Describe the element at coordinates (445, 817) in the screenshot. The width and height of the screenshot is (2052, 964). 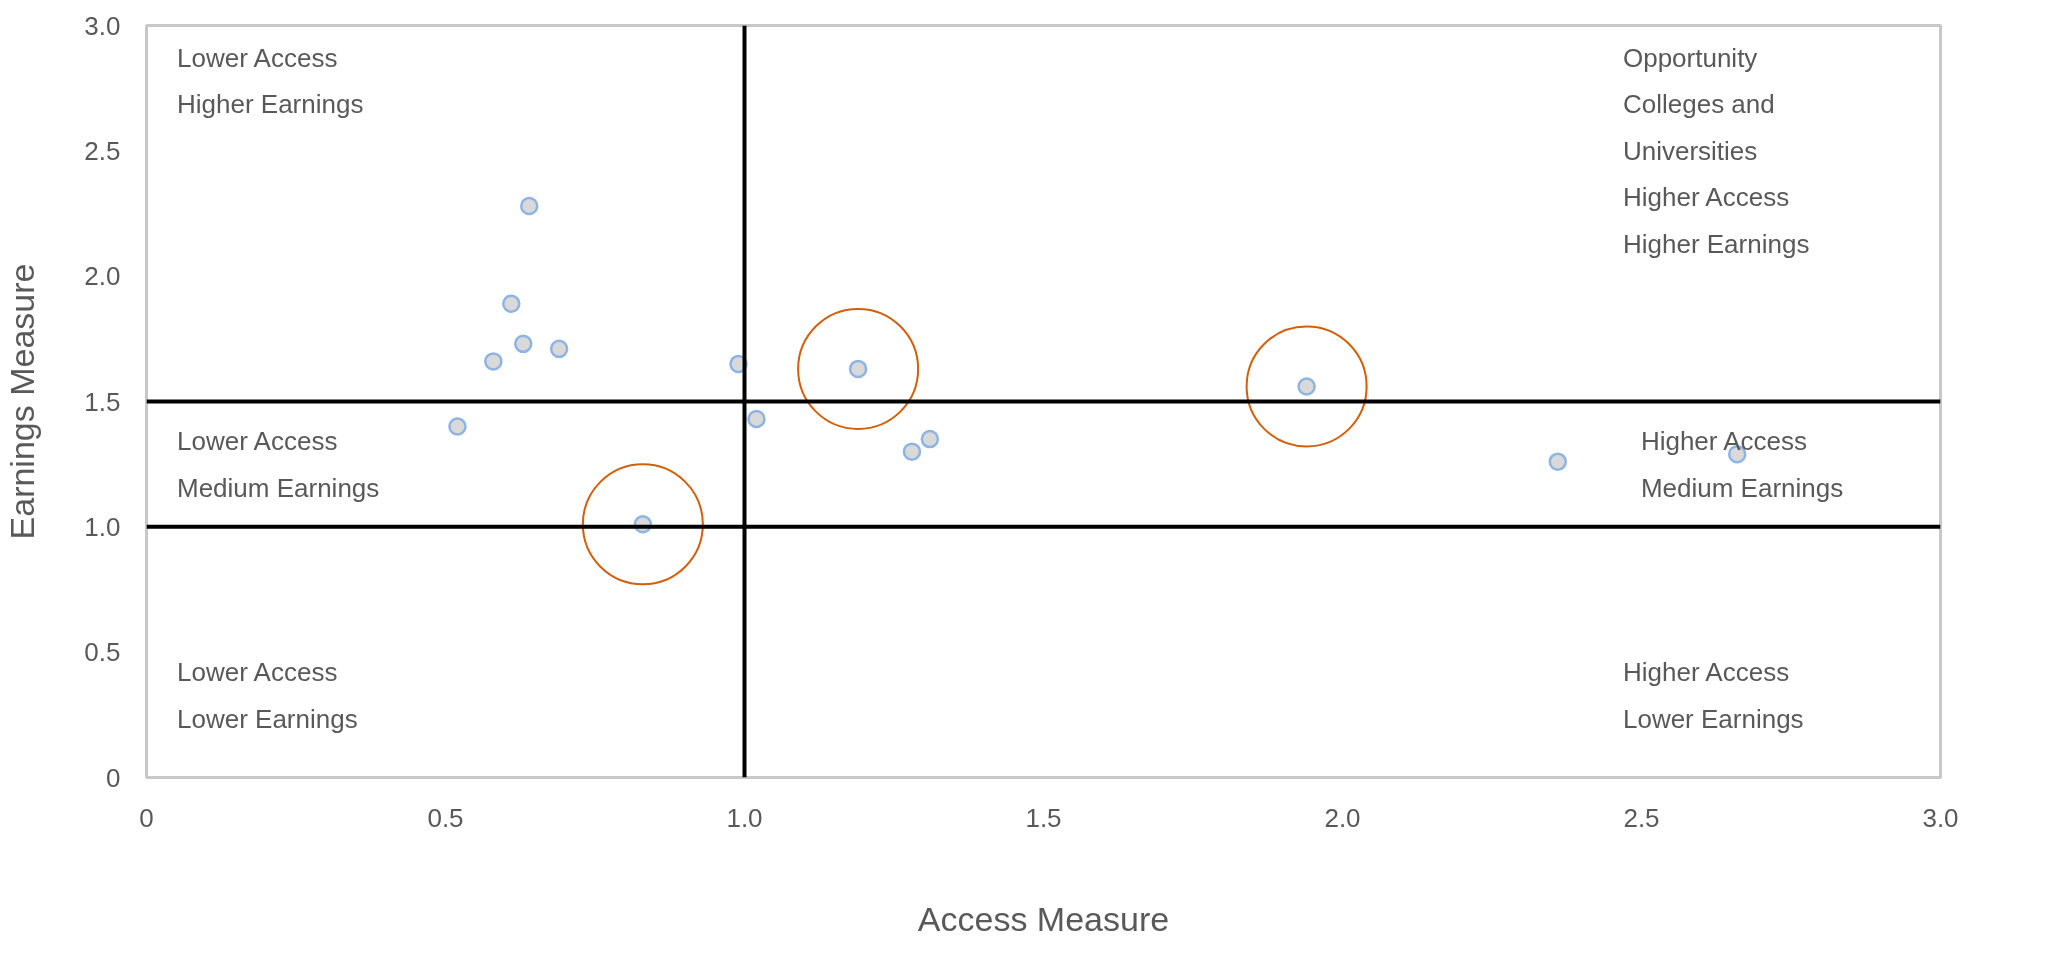
I see `x-tick-label: 0.5` at that location.